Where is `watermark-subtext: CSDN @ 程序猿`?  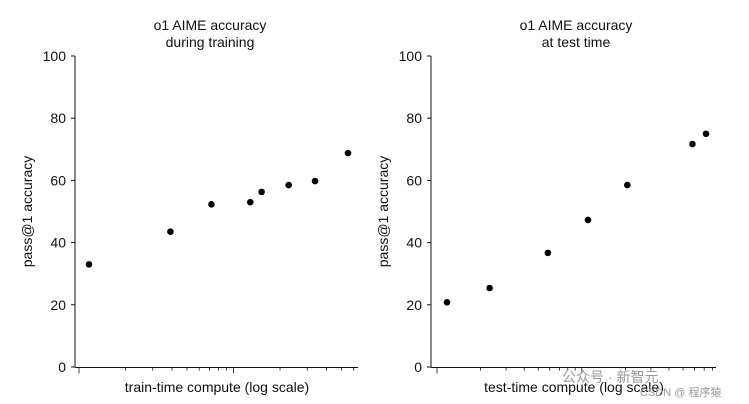
watermark-subtext: CSDN @ 程序猿 is located at coordinates (680, 392).